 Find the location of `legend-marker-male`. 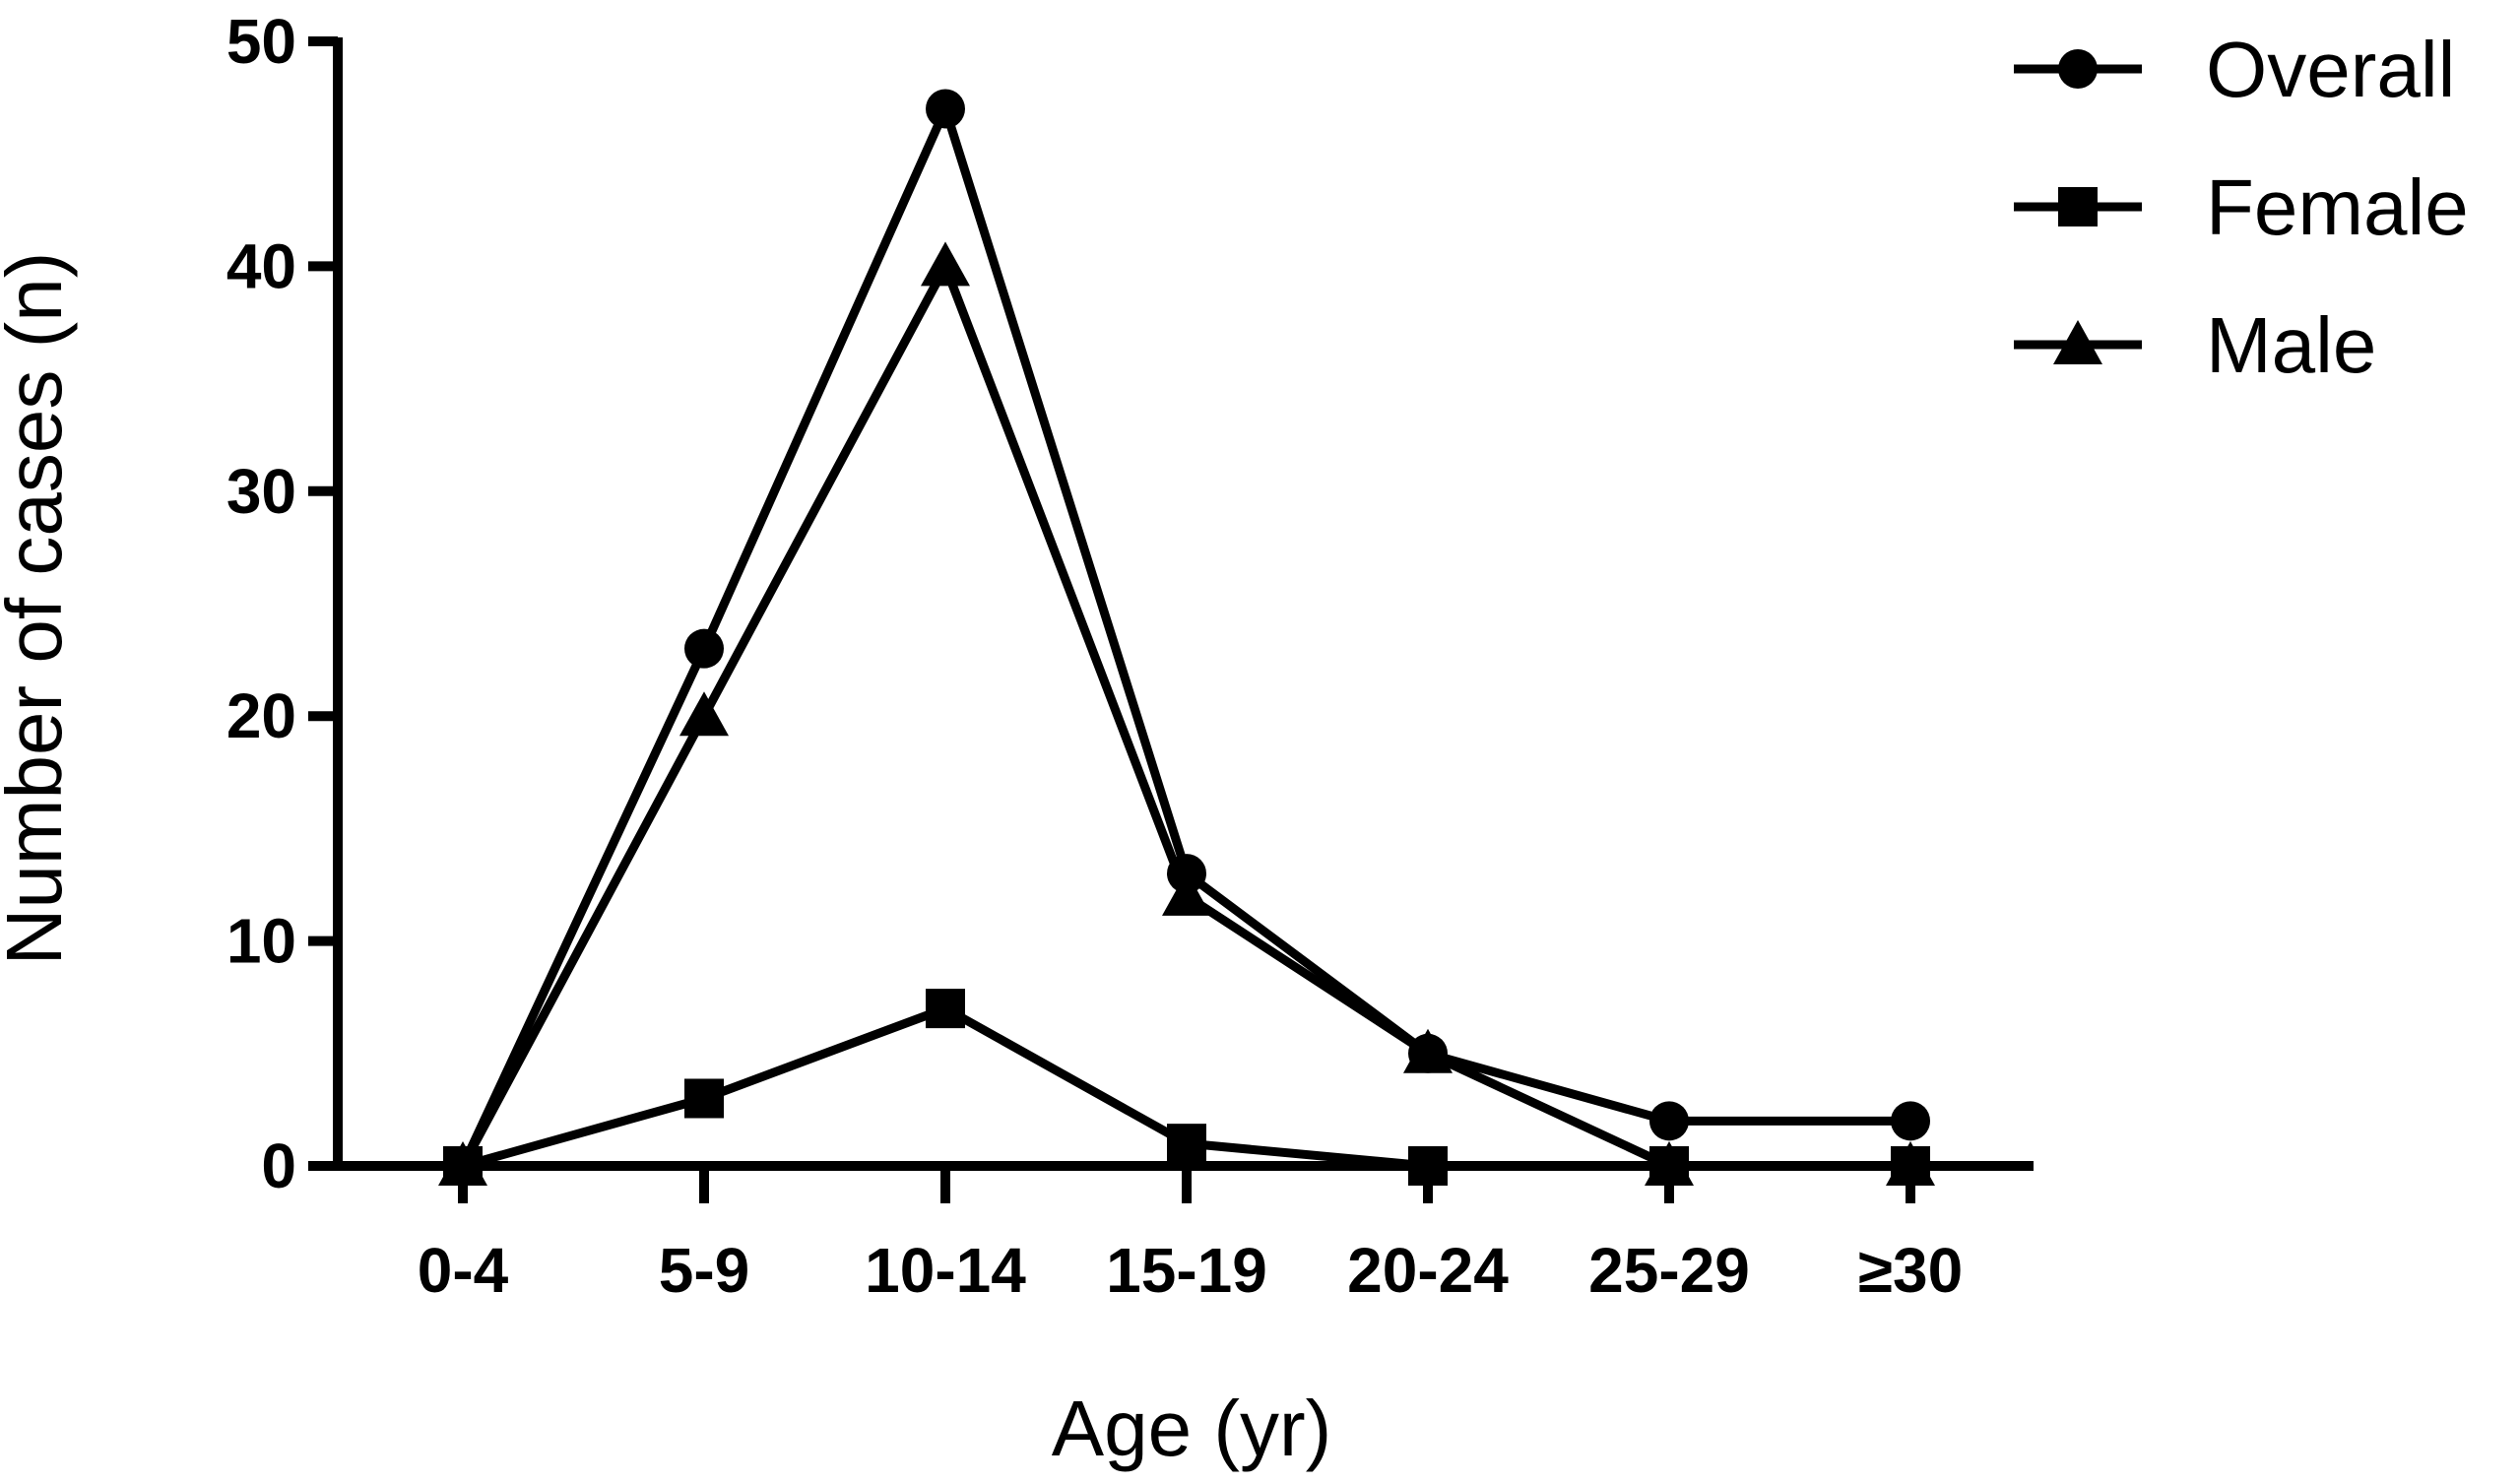

legend-marker-male is located at coordinates (2077, 342).